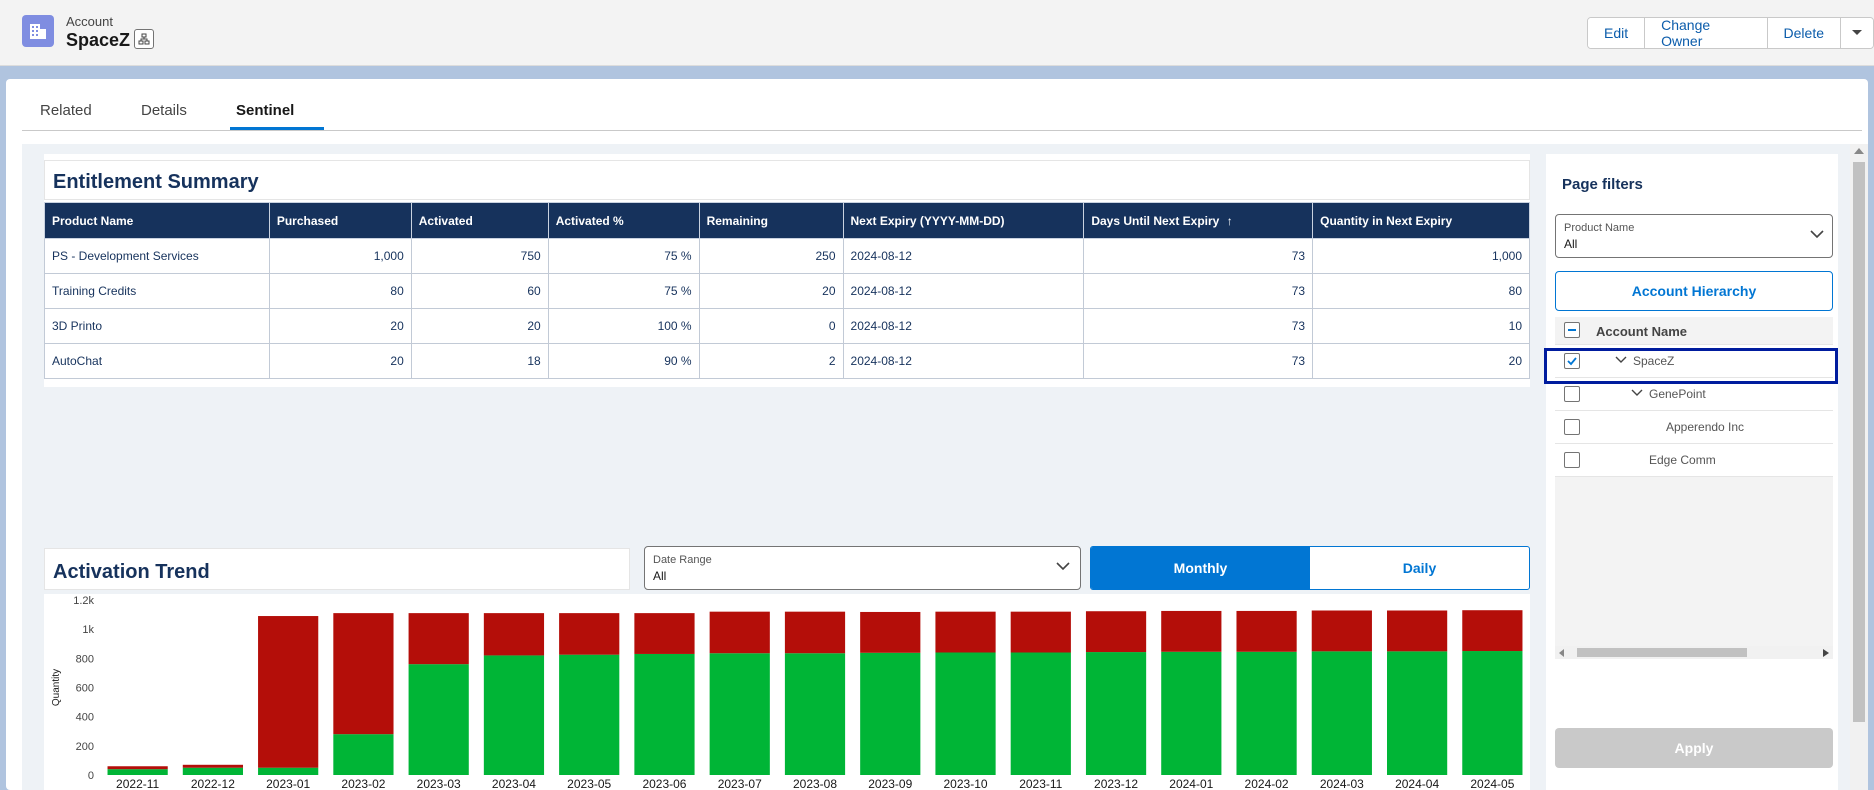 The height and width of the screenshot is (790, 1874). Describe the element at coordinates (265, 110) in the screenshot. I see `tab-sentinel: Sentinel` at that location.